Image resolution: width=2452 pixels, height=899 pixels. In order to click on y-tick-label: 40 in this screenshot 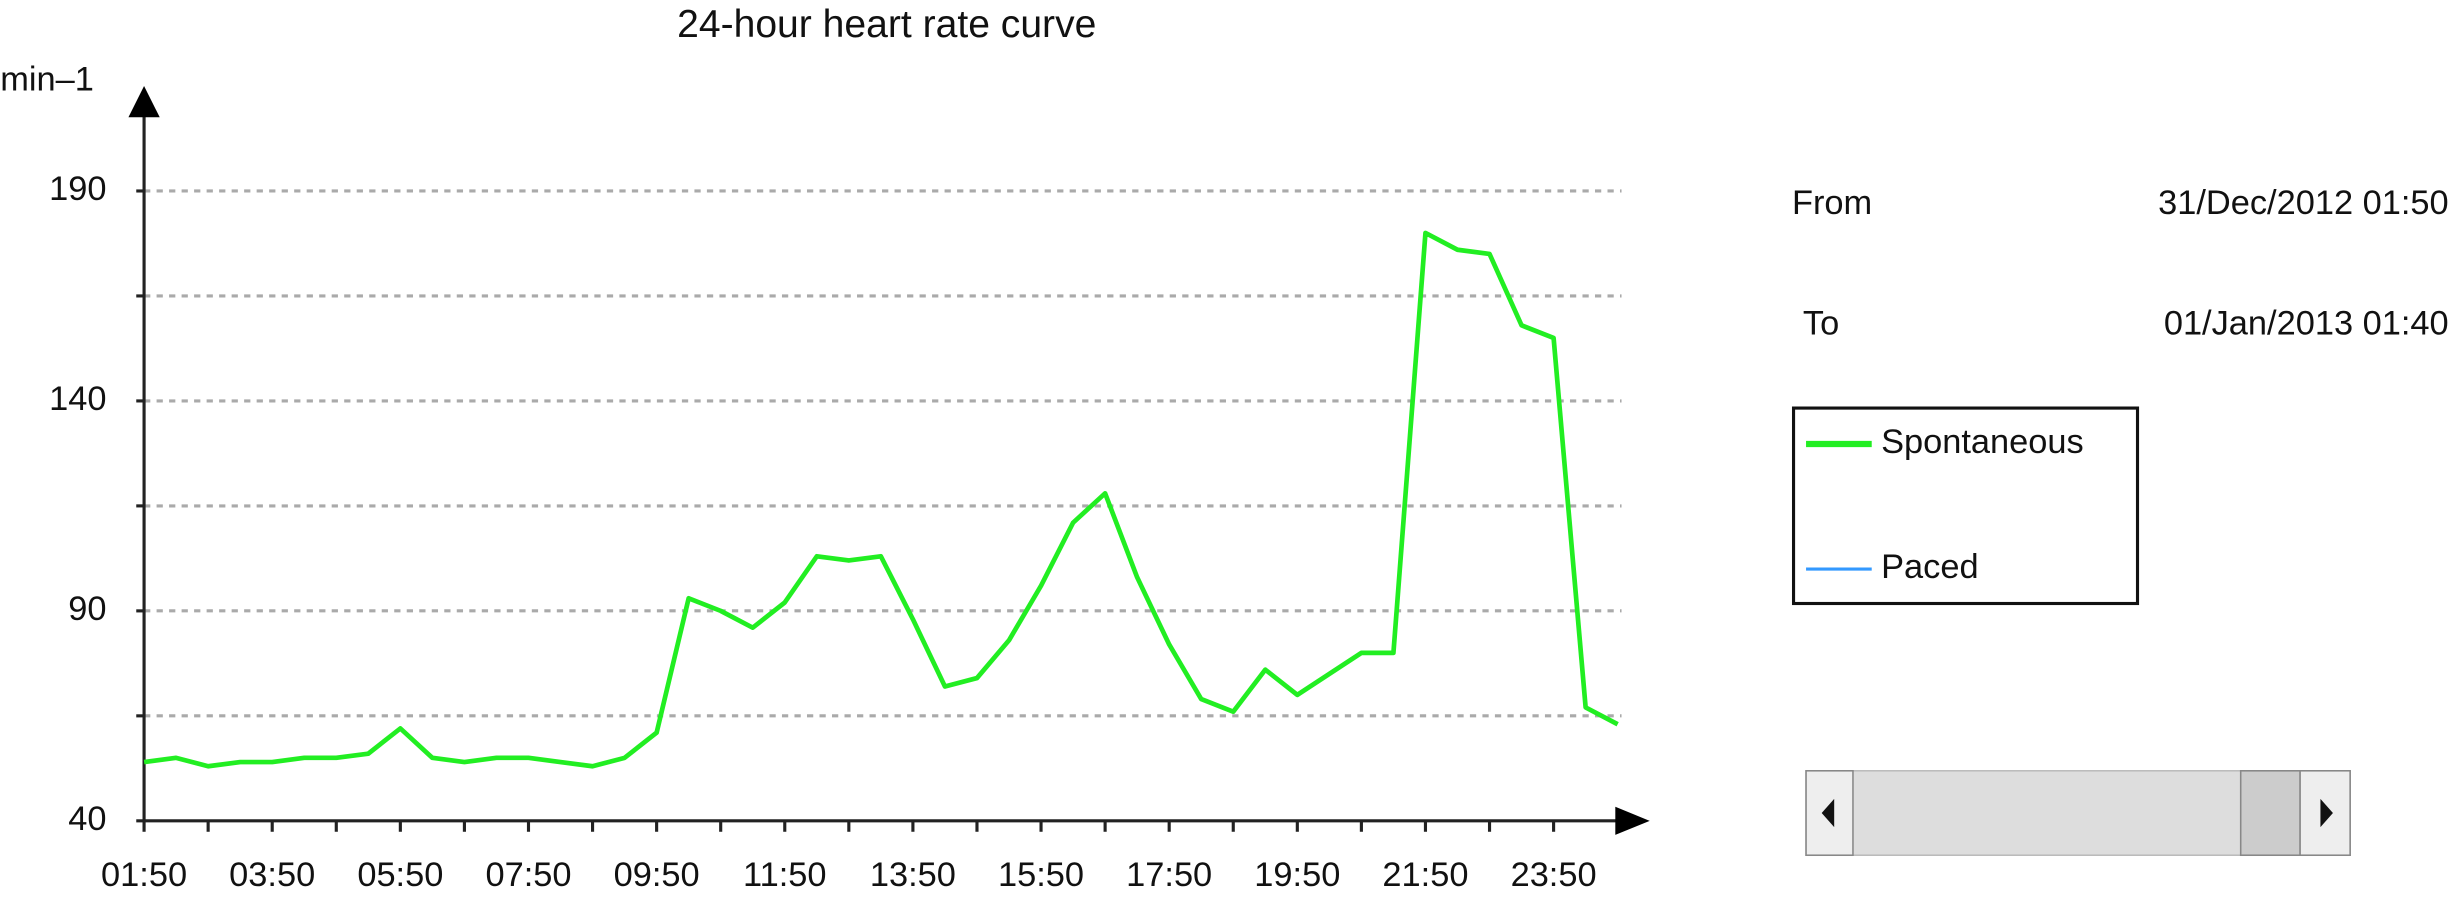, I will do `click(87, 819)`.